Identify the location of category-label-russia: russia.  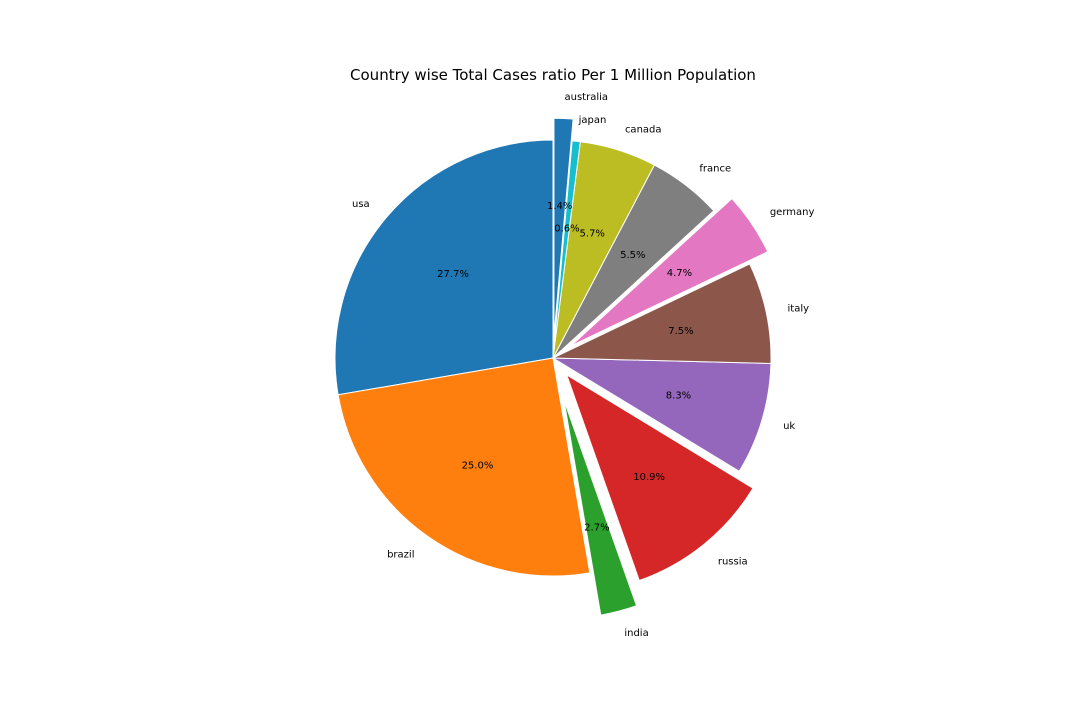
(733, 562).